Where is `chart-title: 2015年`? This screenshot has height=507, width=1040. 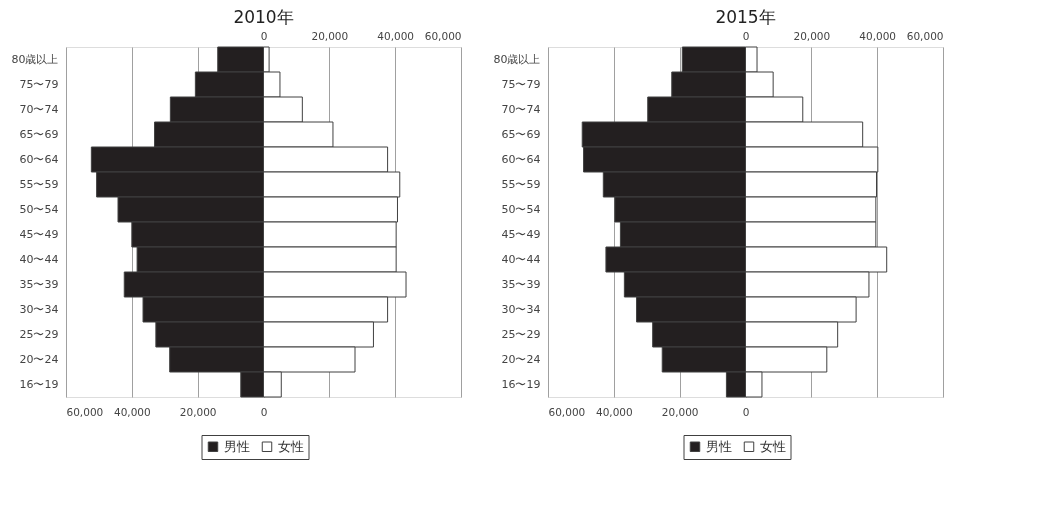 chart-title: 2015年 is located at coordinates (745, 17).